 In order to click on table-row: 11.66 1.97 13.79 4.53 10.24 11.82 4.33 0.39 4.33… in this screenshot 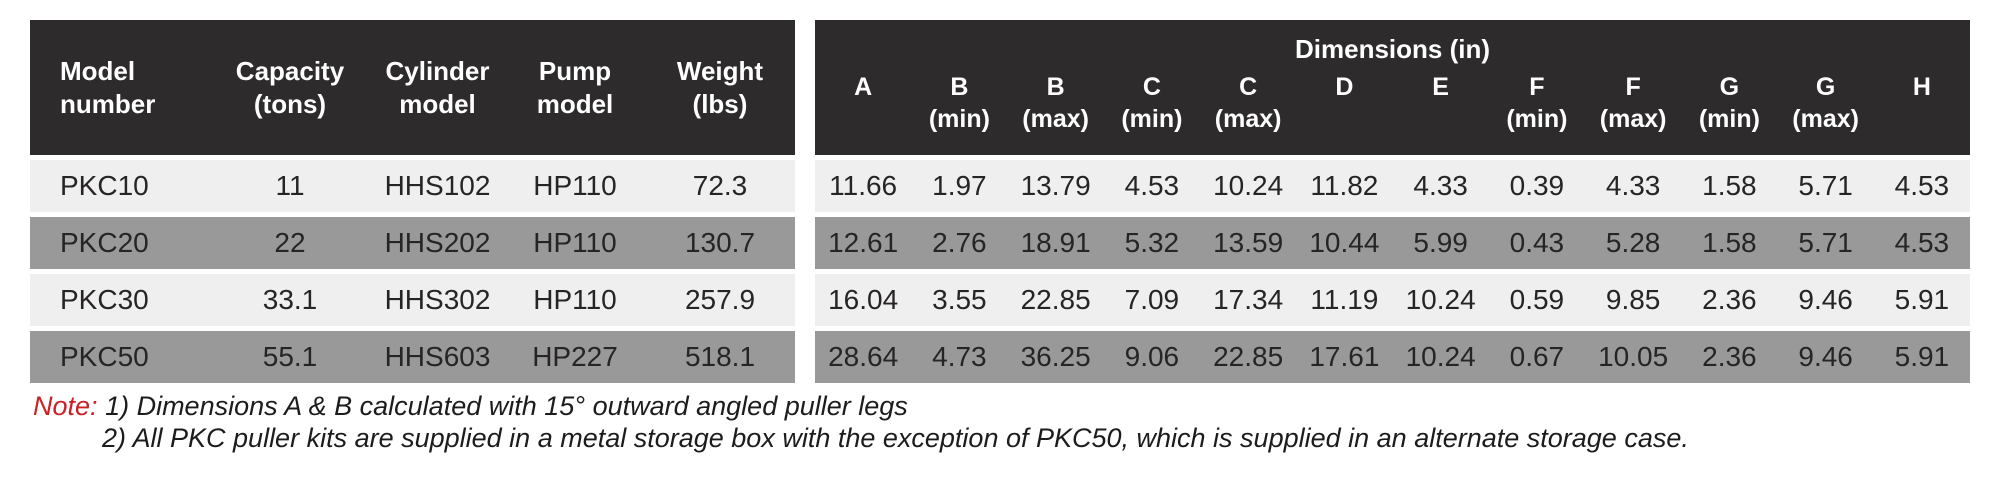, I will do `click(1392, 186)`.